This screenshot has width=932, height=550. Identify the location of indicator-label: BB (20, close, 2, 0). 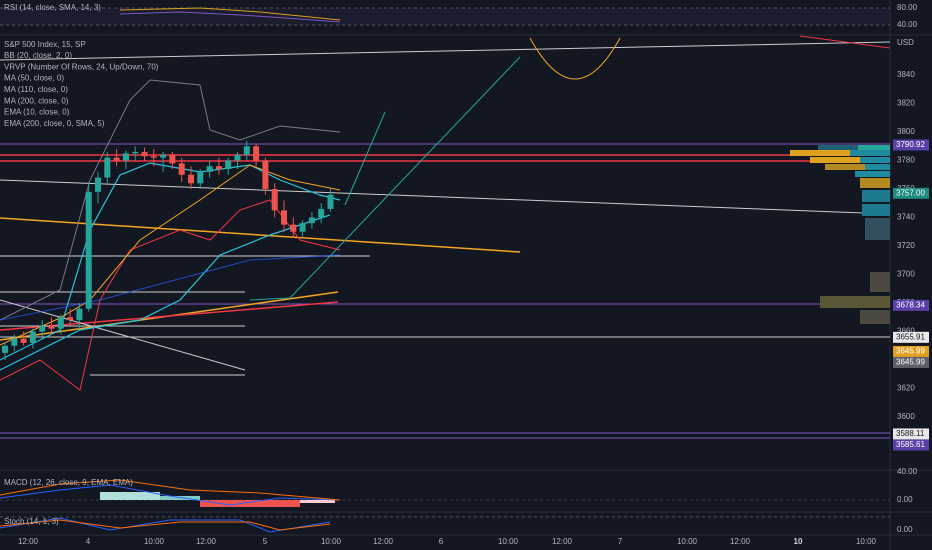
(38, 55).